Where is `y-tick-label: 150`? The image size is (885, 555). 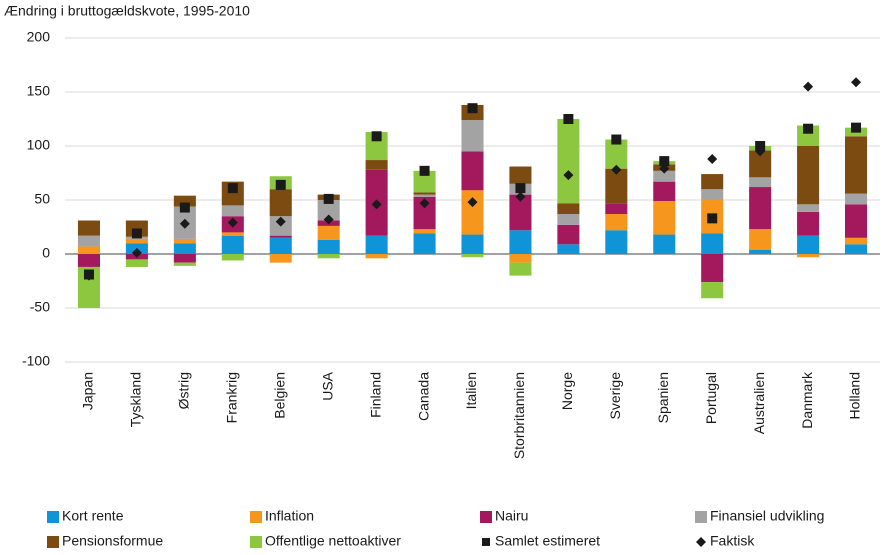 y-tick-label: 150 is located at coordinates (39, 91).